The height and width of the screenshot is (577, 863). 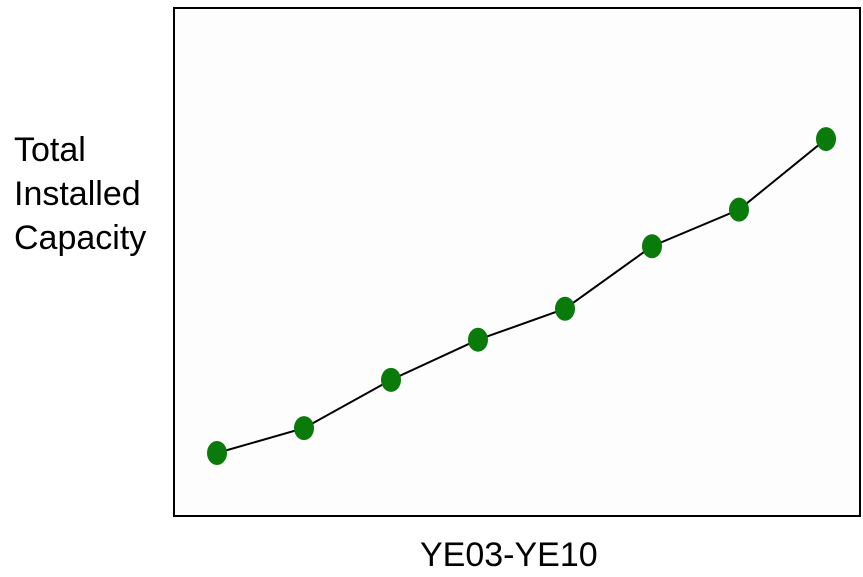 What do you see at coordinates (217, 453) in the screenshot?
I see `data-point-YE03` at bounding box center [217, 453].